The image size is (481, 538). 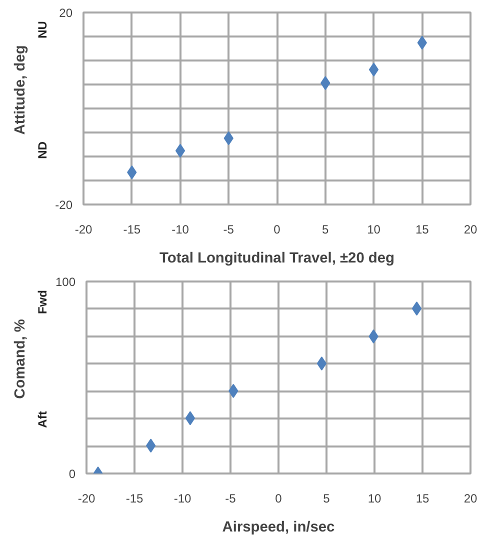 What do you see at coordinates (20, 359) in the screenshot?
I see `y-axis-title: Comand, %` at bounding box center [20, 359].